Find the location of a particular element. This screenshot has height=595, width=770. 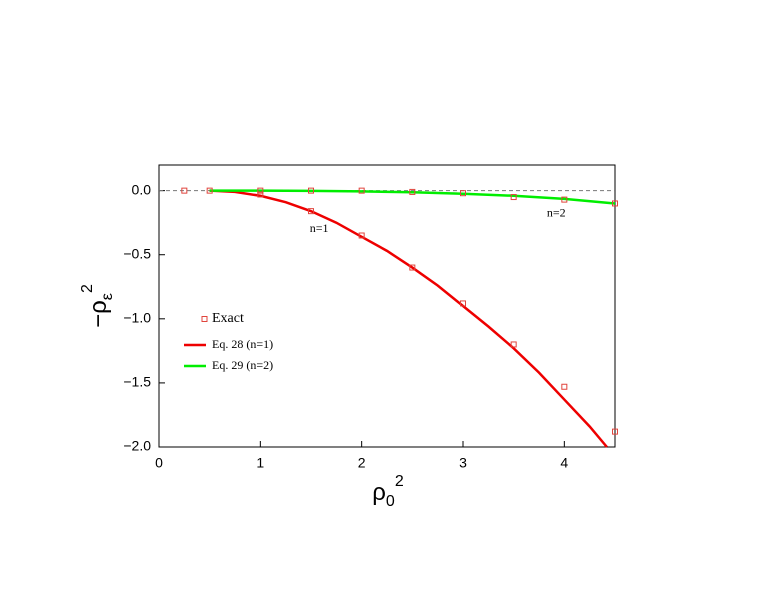

y-axis-label: −ρε2 is located at coordinates (97, 306).